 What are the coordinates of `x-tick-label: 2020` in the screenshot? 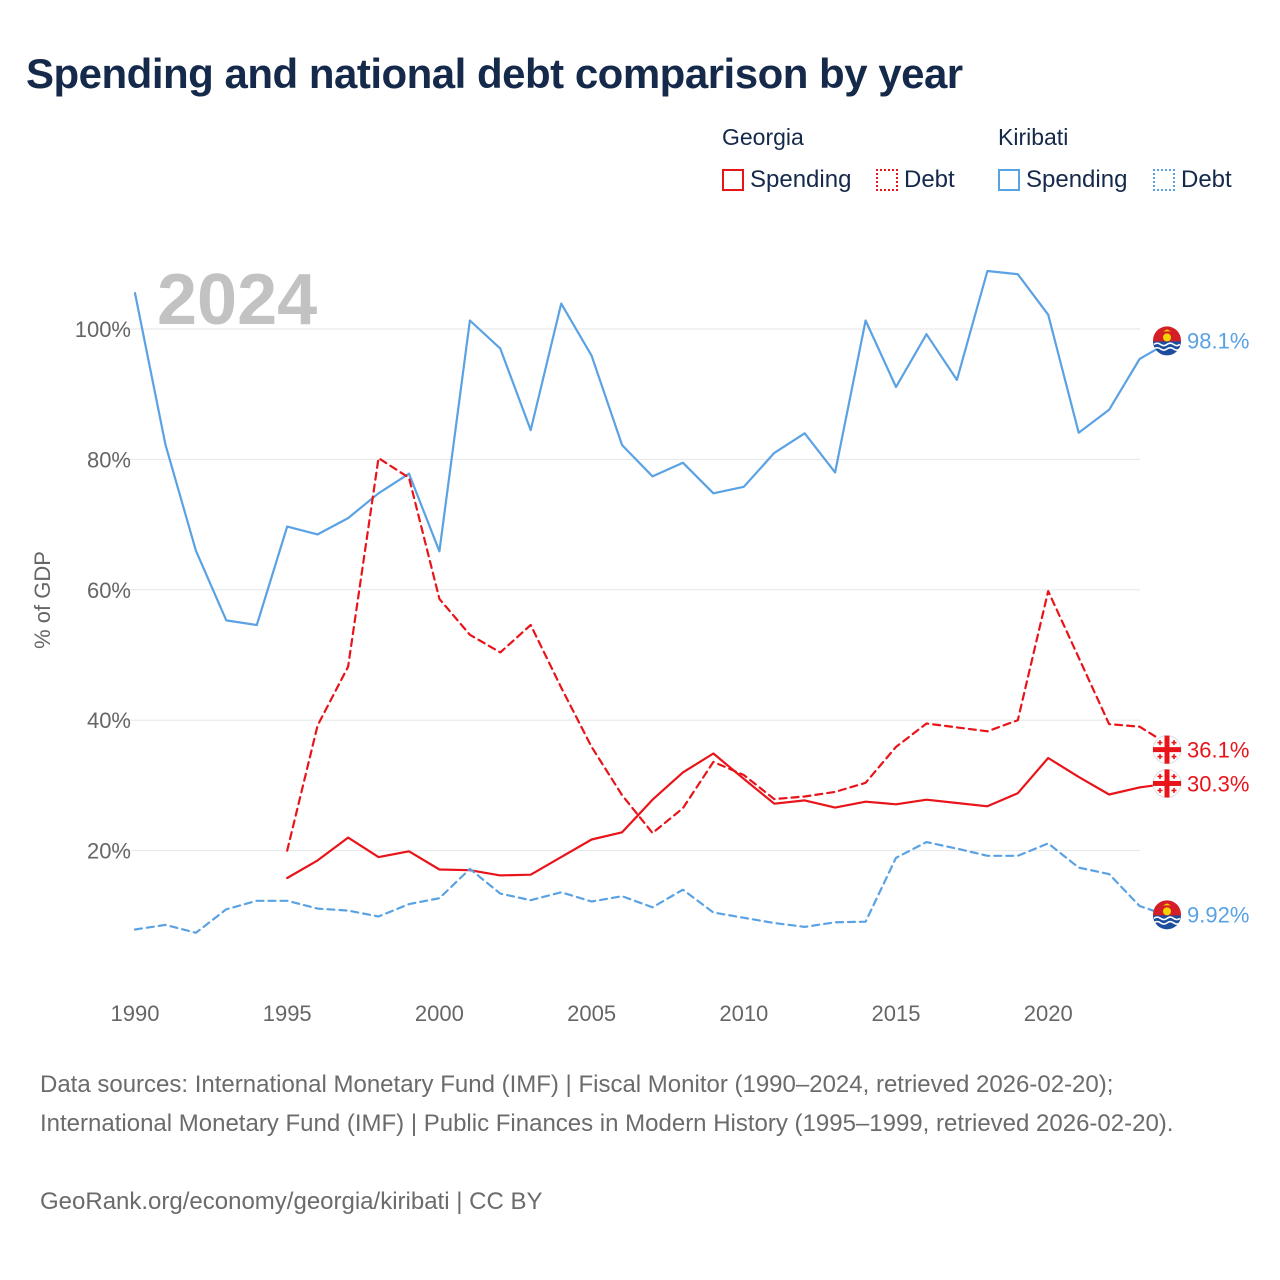 It's located at (1048, 1013).